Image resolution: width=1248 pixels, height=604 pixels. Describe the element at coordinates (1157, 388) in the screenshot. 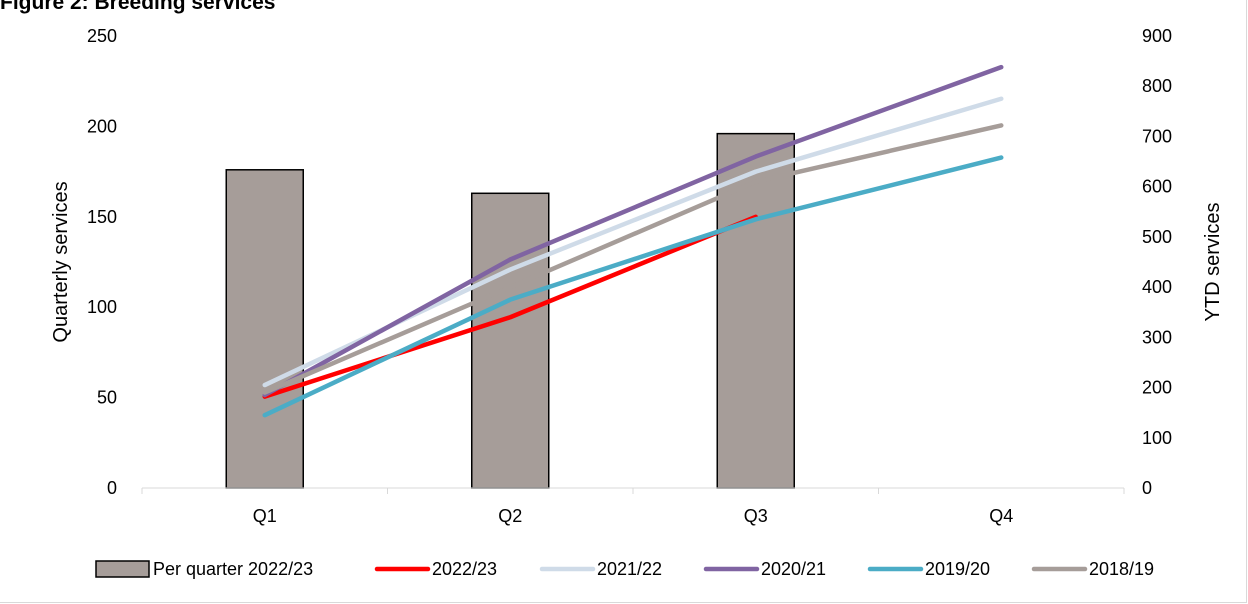

I see `y2-tick-label: 200` at that location.